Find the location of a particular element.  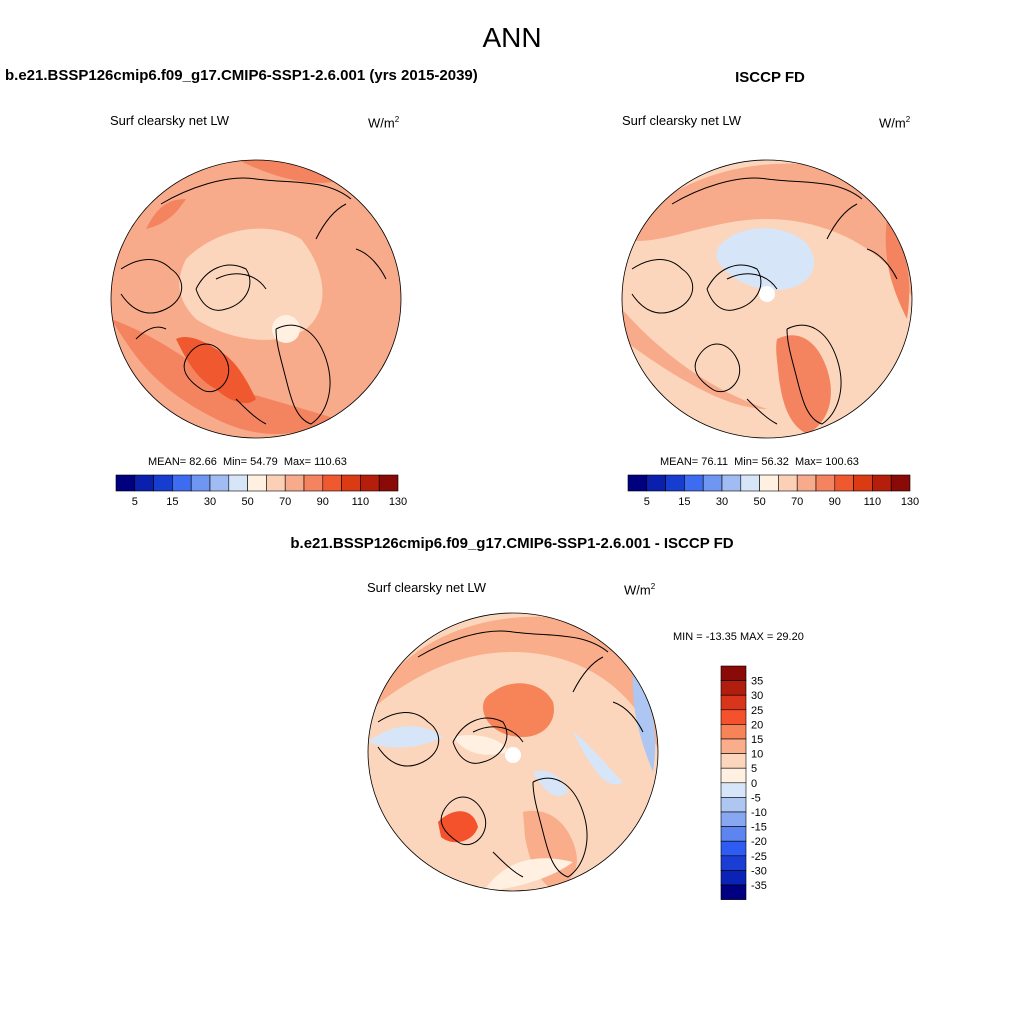

panel-1-stats: MEAN= 82.66 Min= 54.79 Max= 110.63 is located at coordinates (247, 462).